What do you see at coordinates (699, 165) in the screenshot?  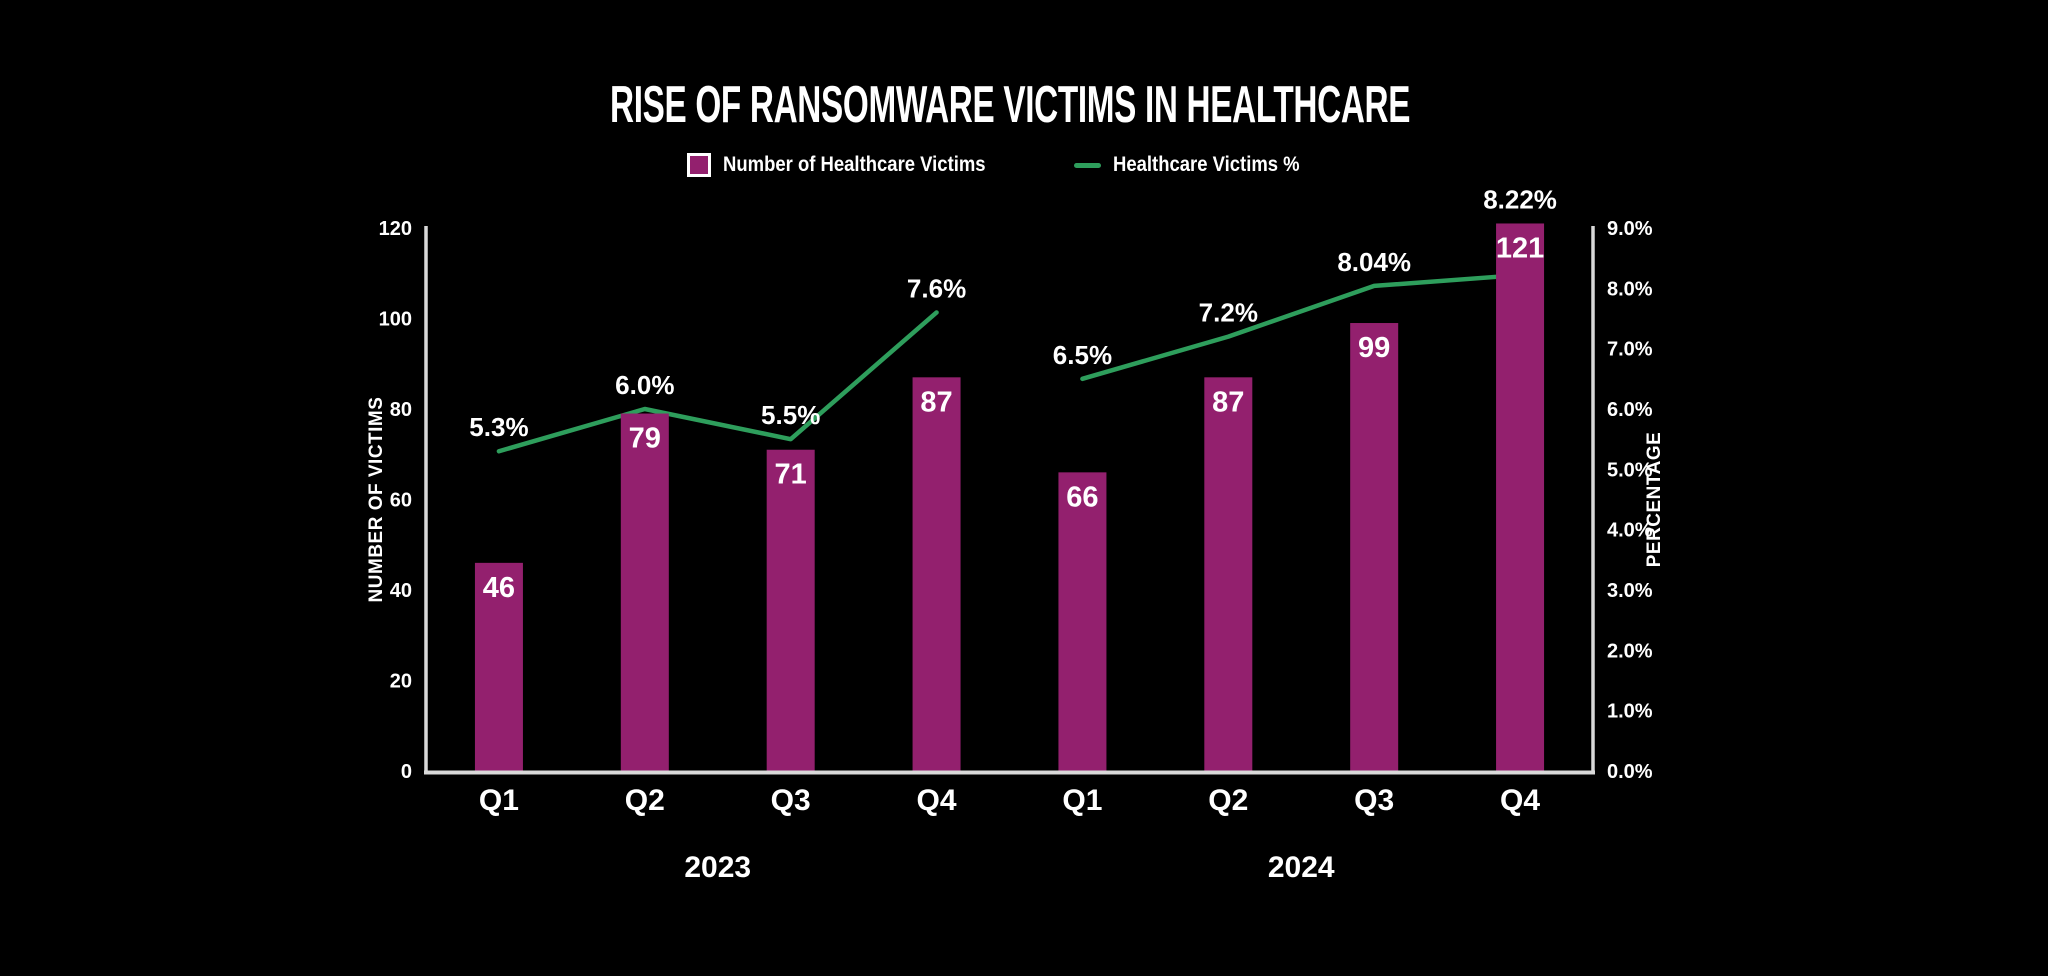 I see `legend-bar-swatch-icon` at bounding box center [699, 165].